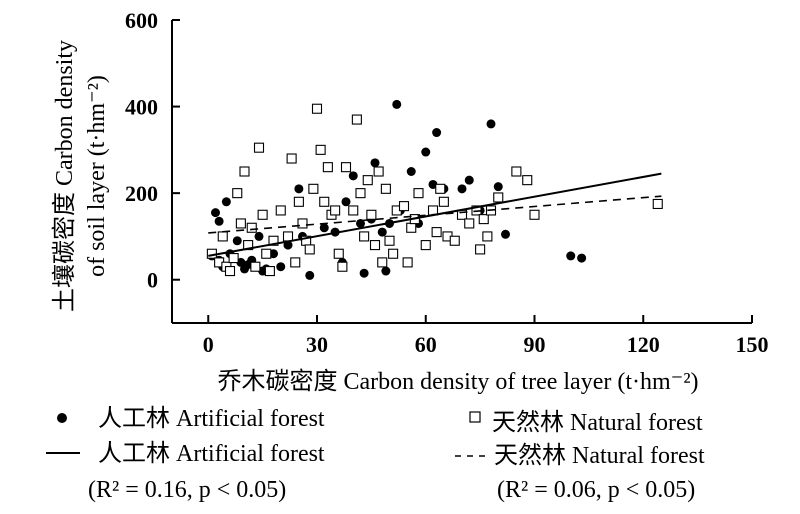  I want to click on fit-lines, so click(435, 214).